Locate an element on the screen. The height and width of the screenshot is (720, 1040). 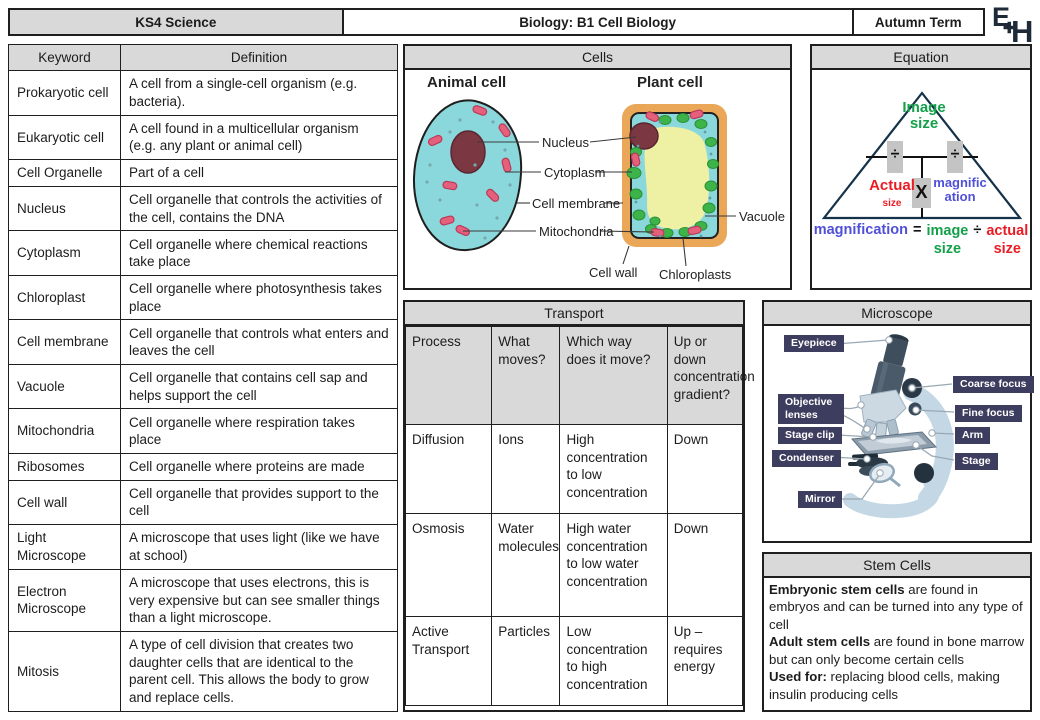
transport-panel-title: Transport is located at coordinates (574, 314).